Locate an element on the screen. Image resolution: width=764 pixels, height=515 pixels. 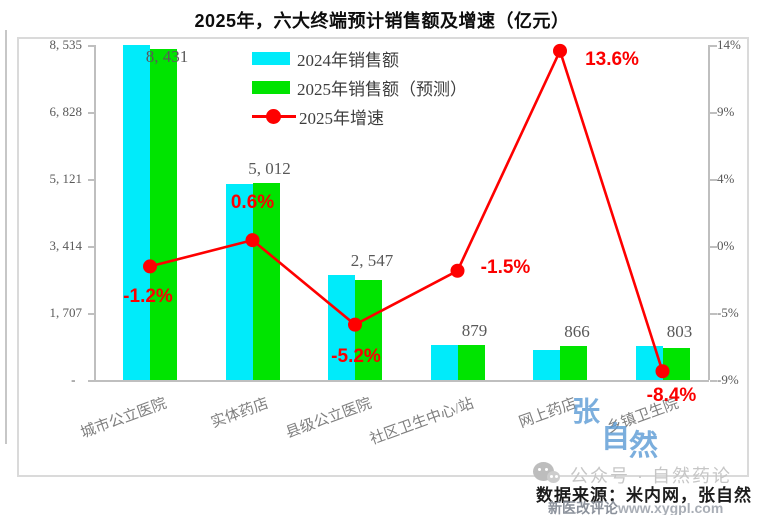
site-watermark: 新医改评论www.xygpl.com is located at coordinates (635, 506).